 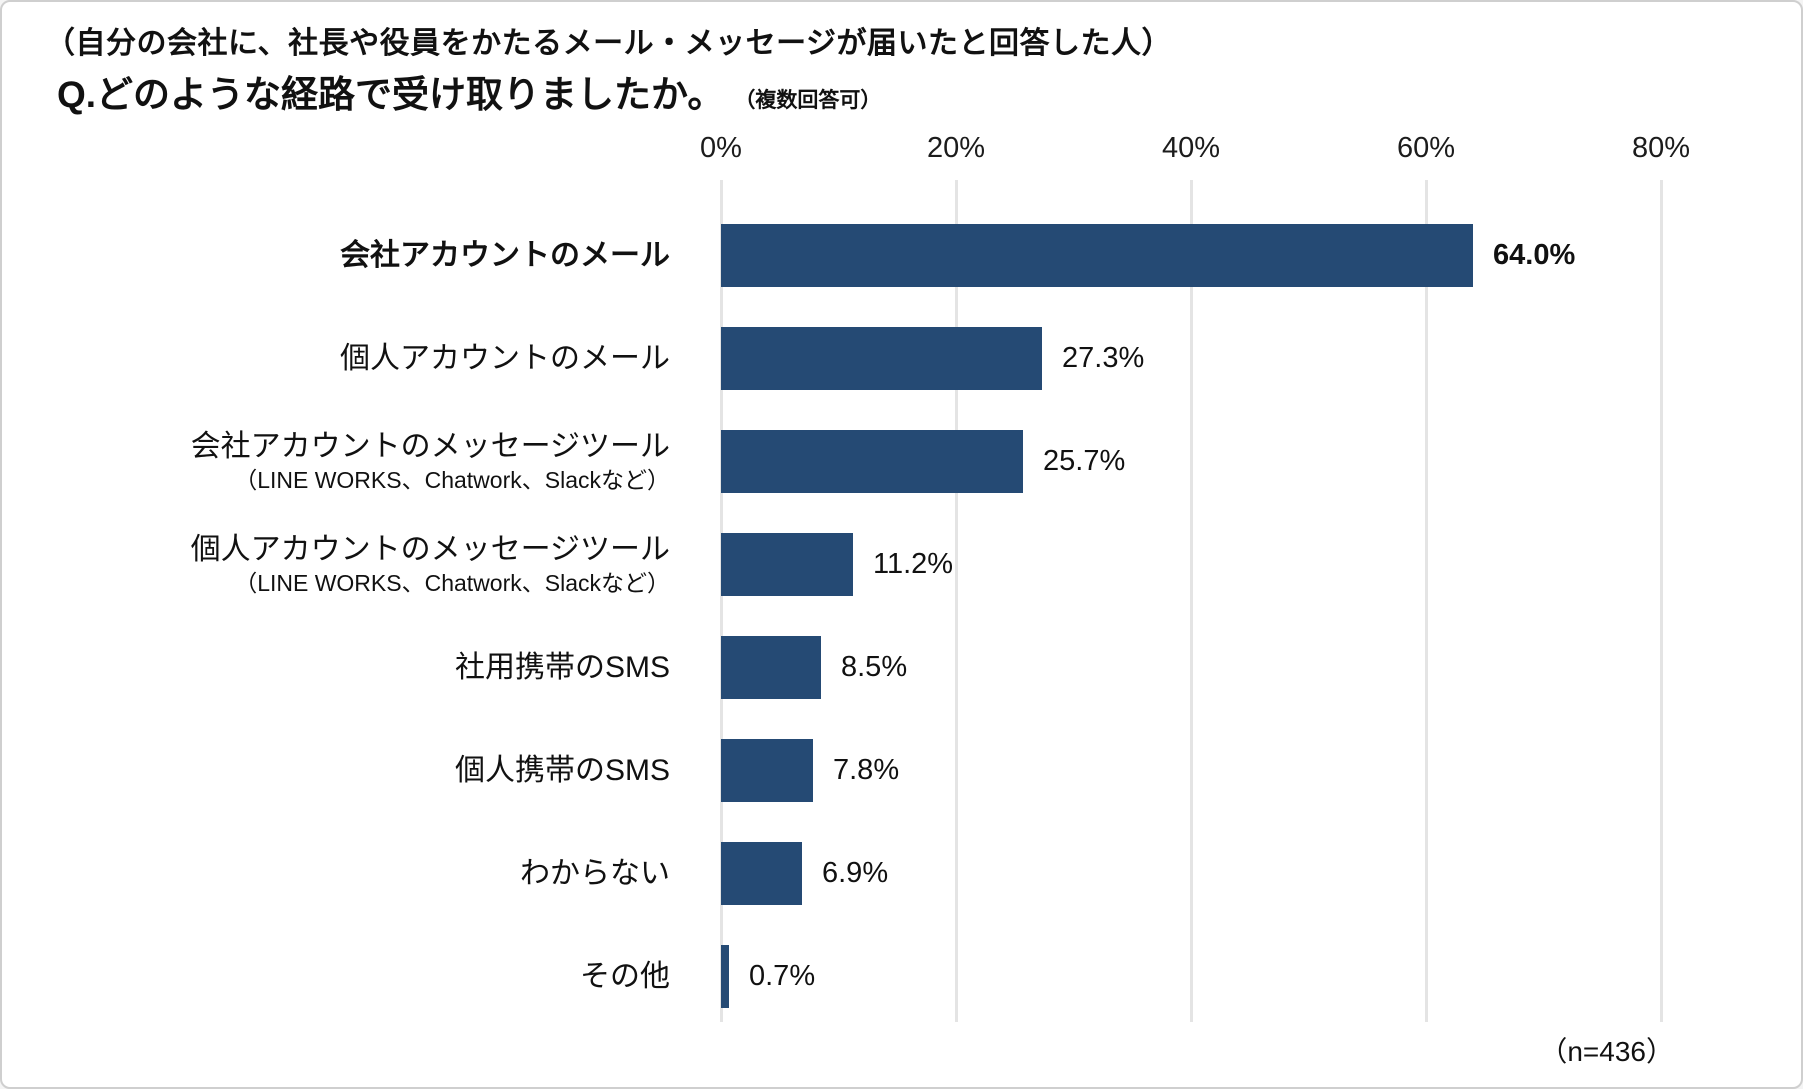 What do you see at coordinates (1606, 1051) in the screenshot?
I see `sample-size-label: （n=436）` at bounding box center [1606, 1051].